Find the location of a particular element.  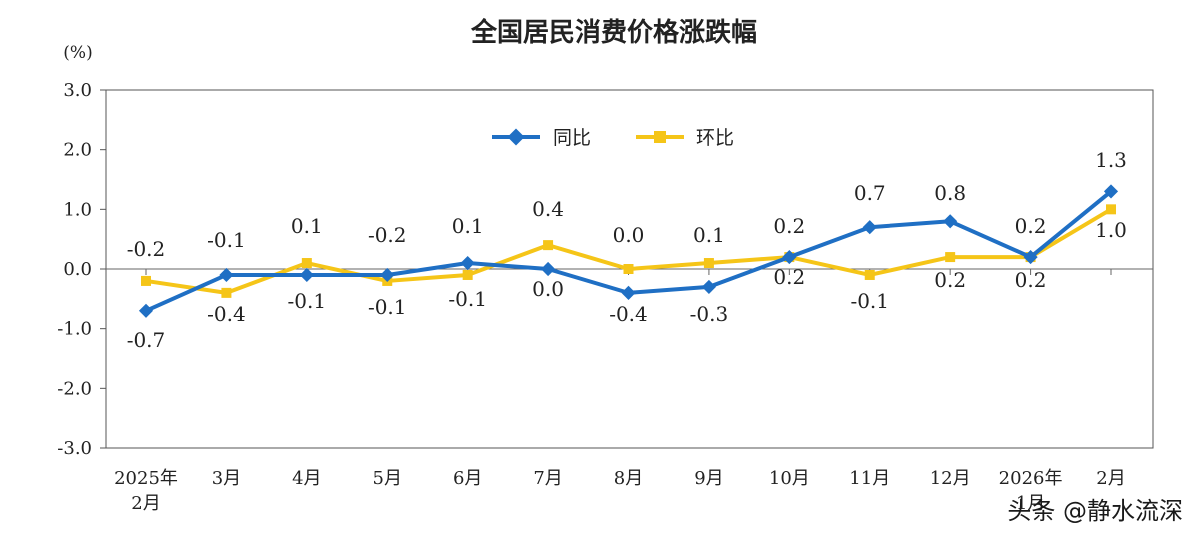

x-tick-label: 9月 is located at coordinates (708, 478).